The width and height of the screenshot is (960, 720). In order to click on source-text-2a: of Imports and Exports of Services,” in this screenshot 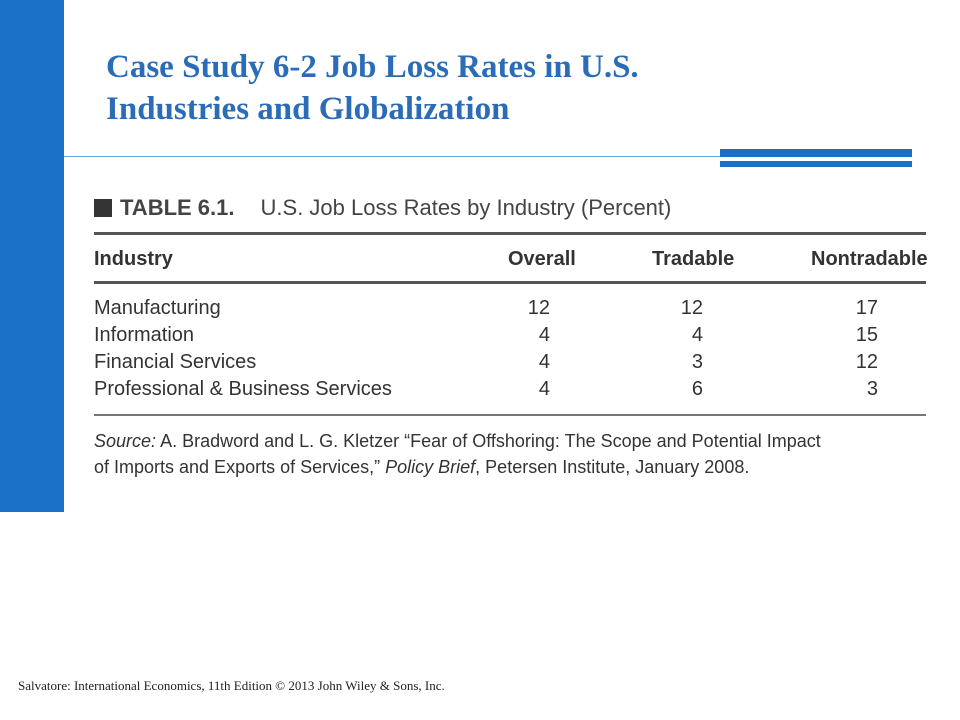, I will do `click(237, 467)`.